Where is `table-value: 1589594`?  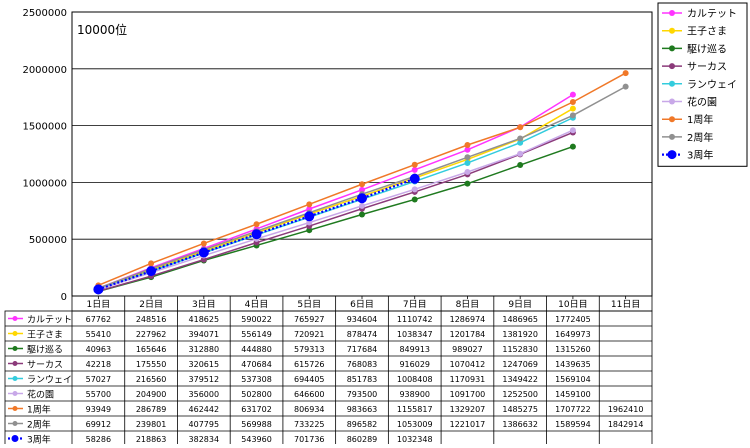
table-value: 1589594 is located at coordinates (573, 424).